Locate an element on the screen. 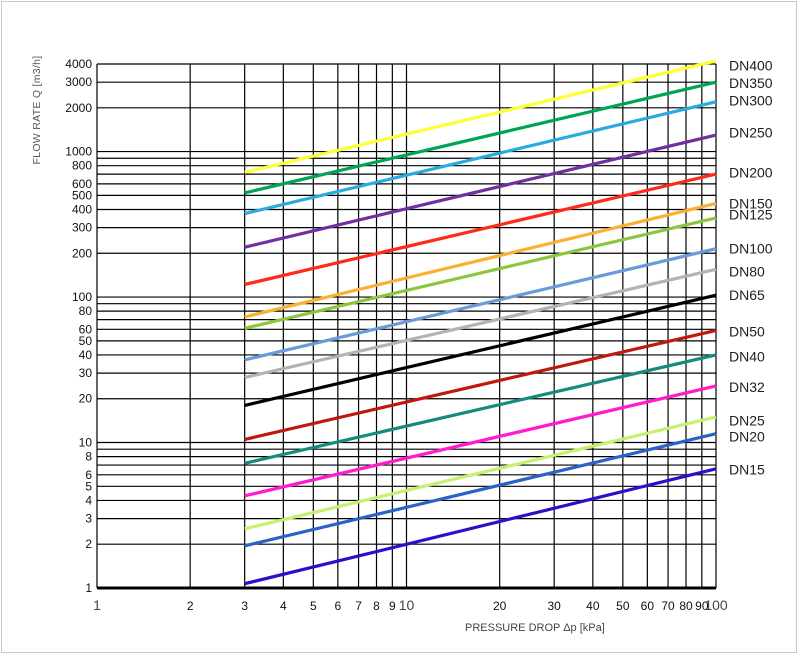  series-line-dn25 is located at coordinates (480, 473).